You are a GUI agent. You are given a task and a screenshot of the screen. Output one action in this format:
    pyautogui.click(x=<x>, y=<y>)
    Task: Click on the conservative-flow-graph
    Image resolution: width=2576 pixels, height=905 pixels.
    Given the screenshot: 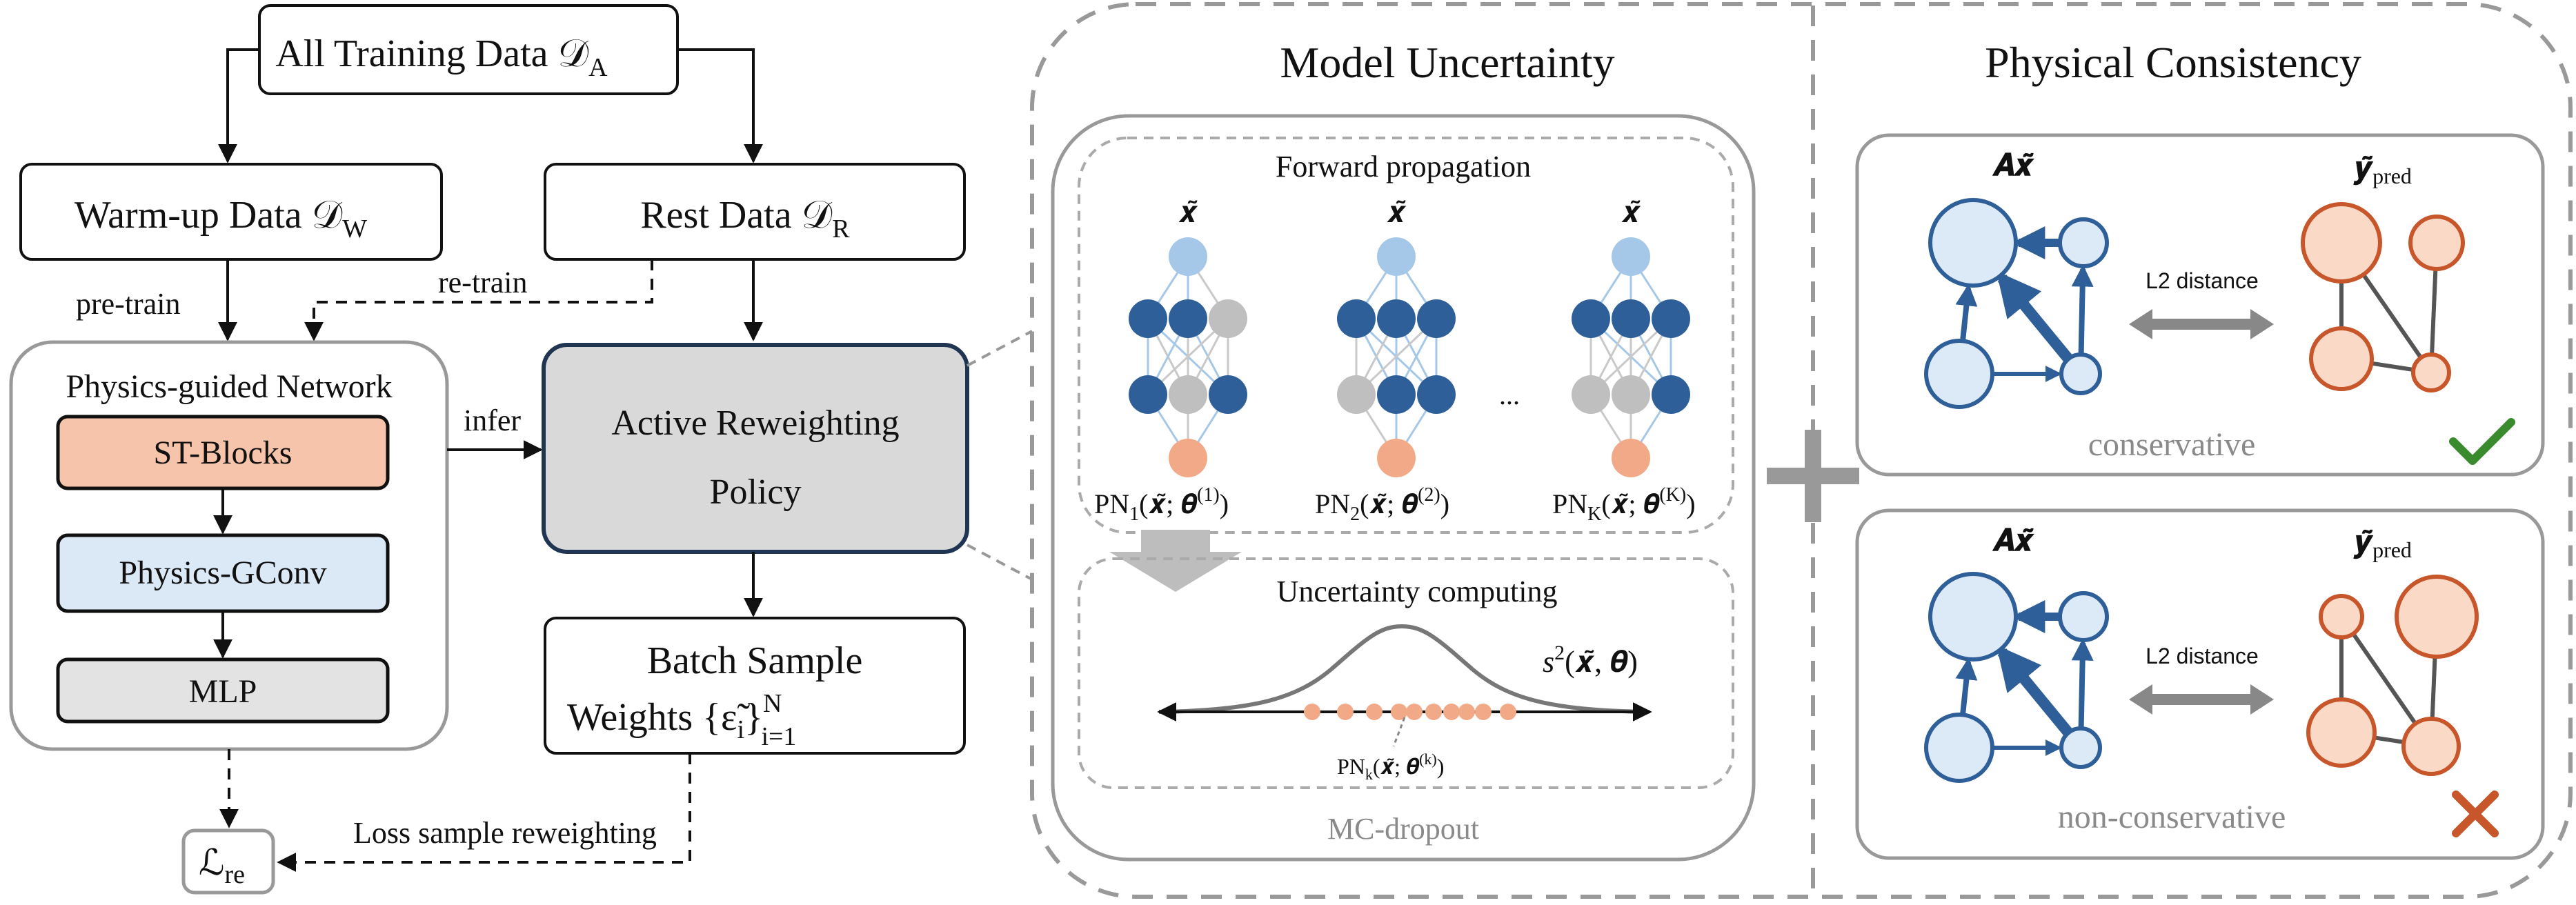 What is the action you would take?
    pyautogui.click(x=2016, y=303)
    